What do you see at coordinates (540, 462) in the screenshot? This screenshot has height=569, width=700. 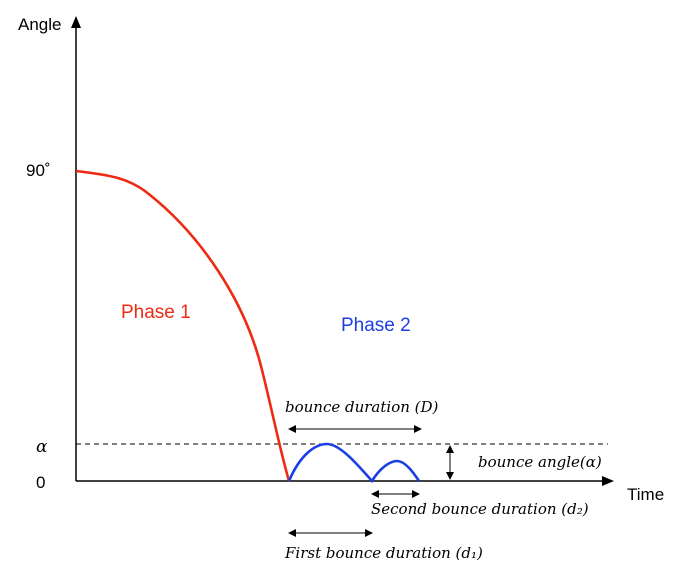 I see `bounce-angle-label: bounce angle(α)` at bounding box center [540, 462].